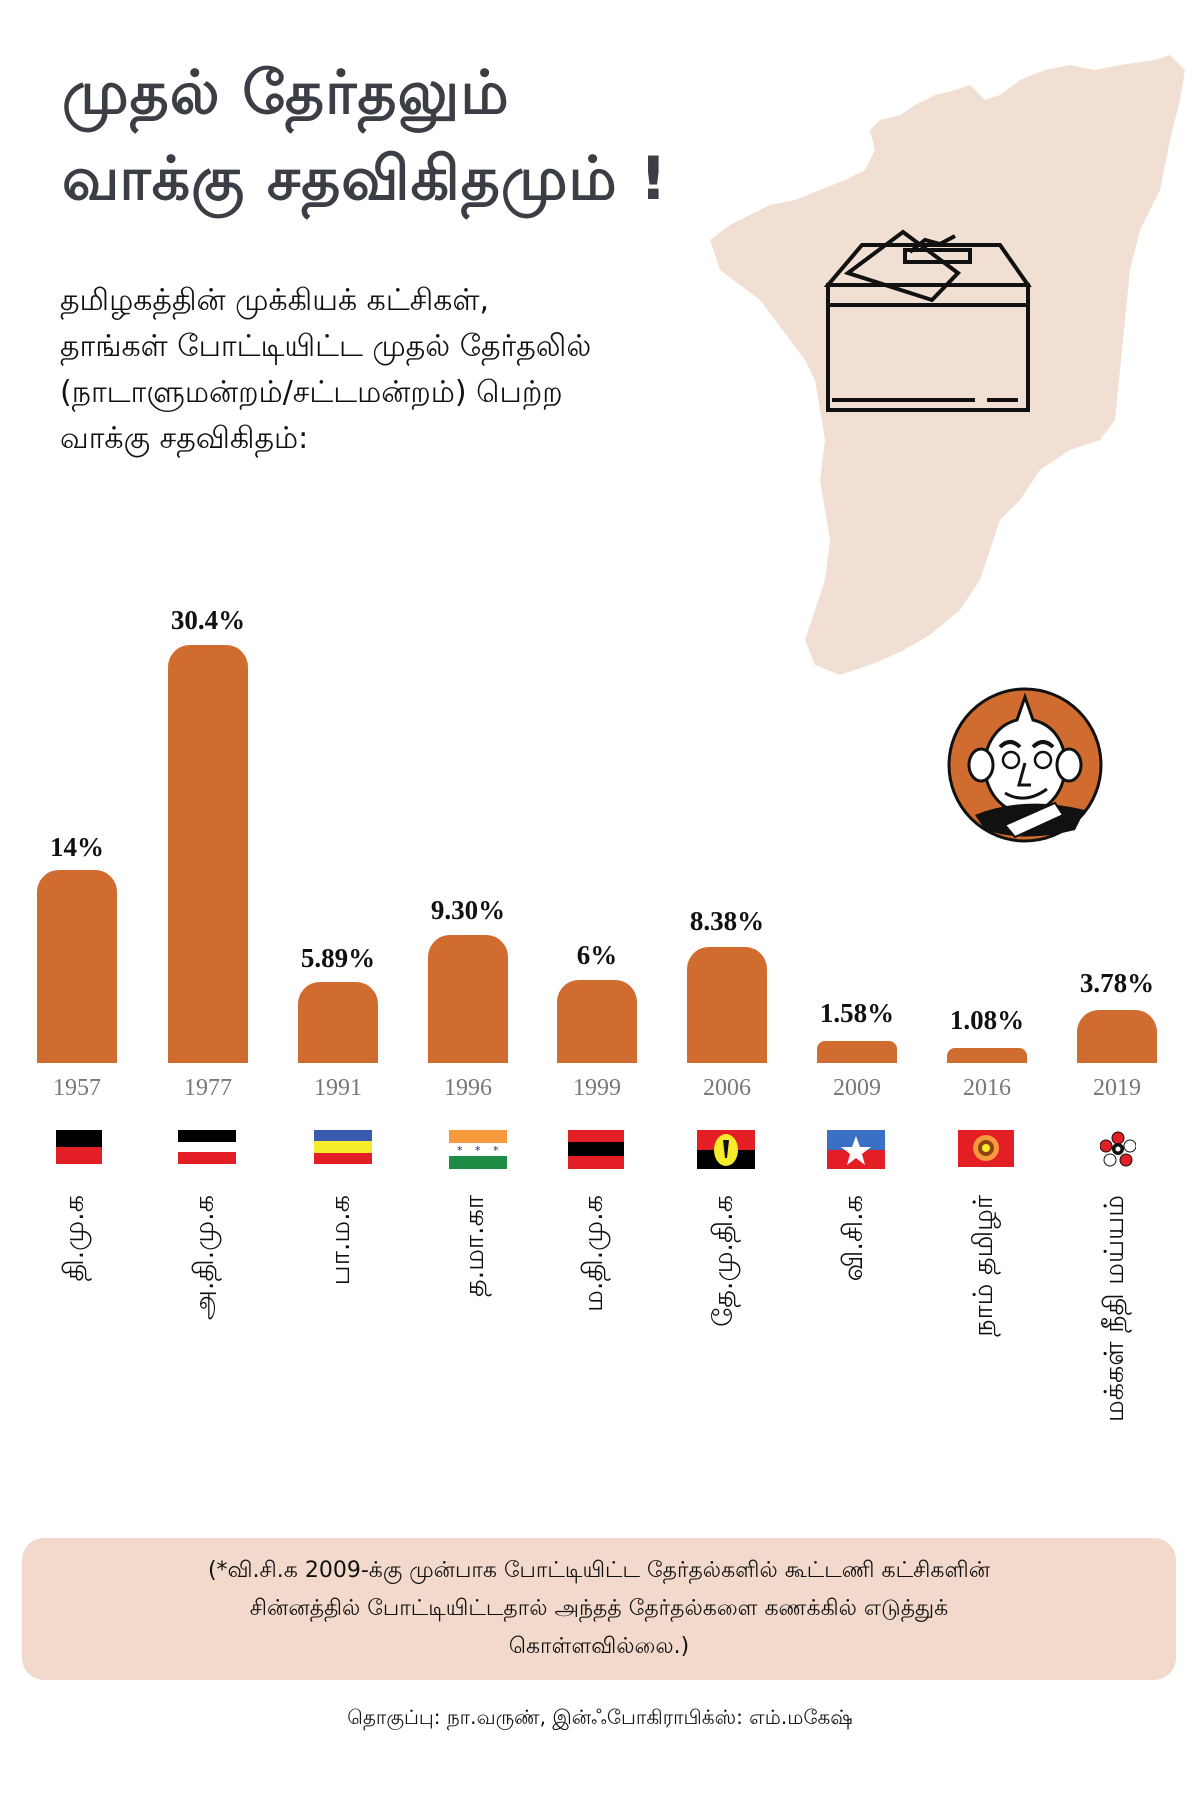 Image resolution: width=1200 pixels, height=1800 pixels. I want to click on party-name: அ.தி.மு.க, so click(204, 1258).